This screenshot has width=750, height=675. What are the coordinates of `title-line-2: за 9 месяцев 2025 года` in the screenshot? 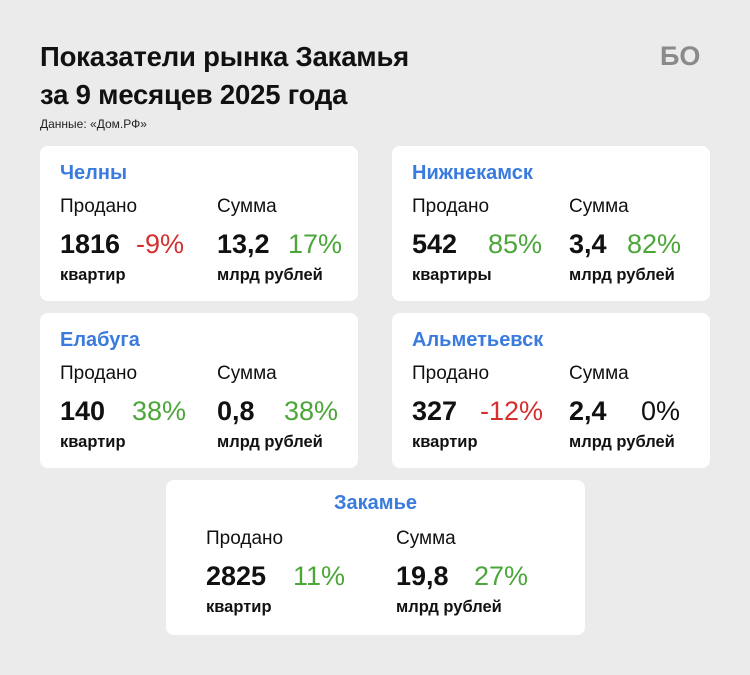 It's located at (194, 94).